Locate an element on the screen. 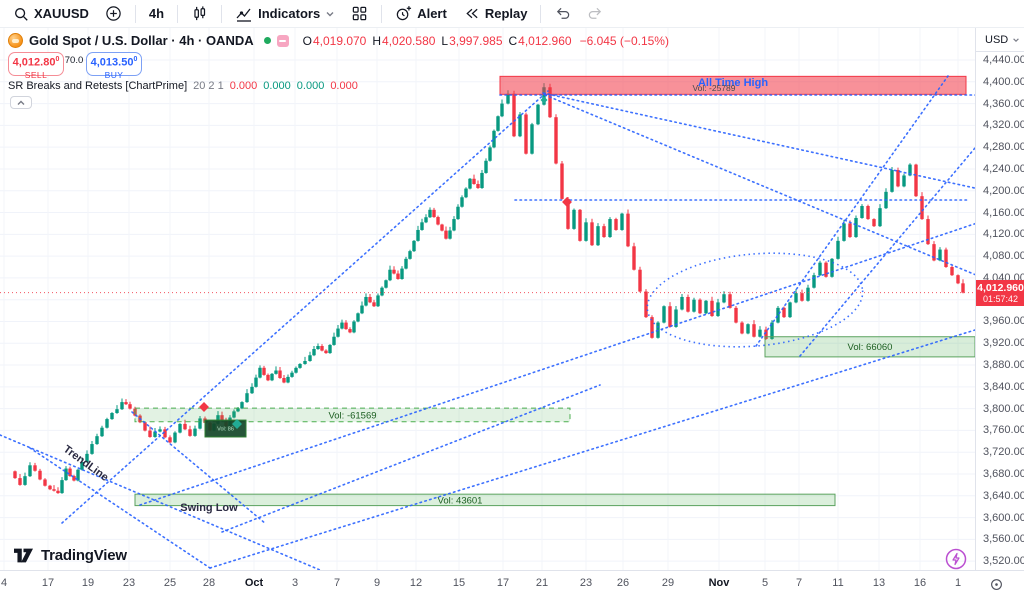  time-tick: 21 is located at coordinates (542, 583).